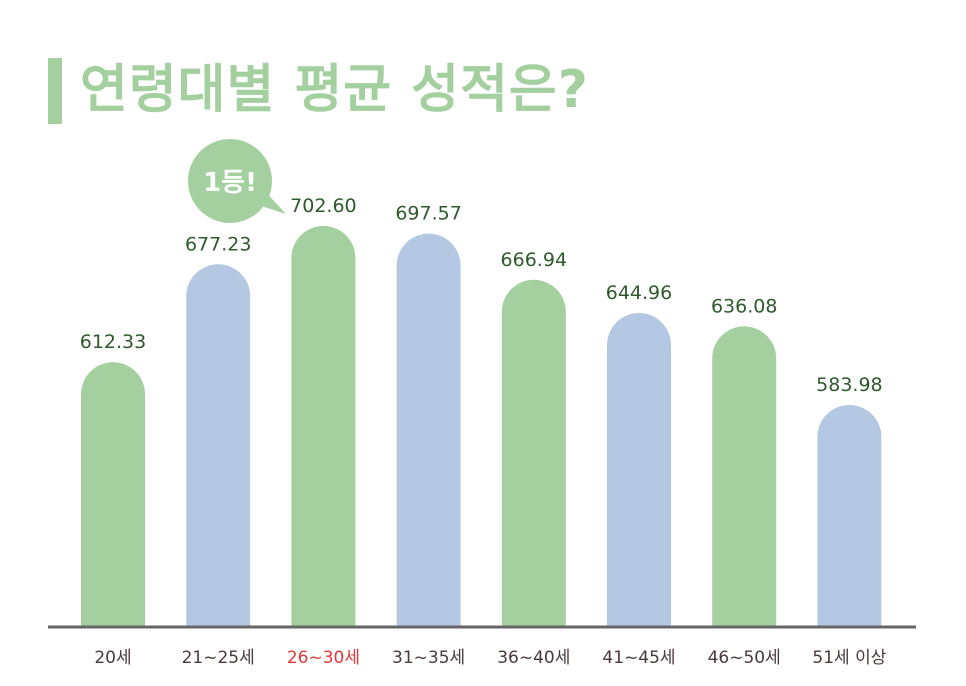  What do you see at coordinates (534, 260) in the screenshot?
I see `value-label-5: 666.94` at bounding box center [534, 260].